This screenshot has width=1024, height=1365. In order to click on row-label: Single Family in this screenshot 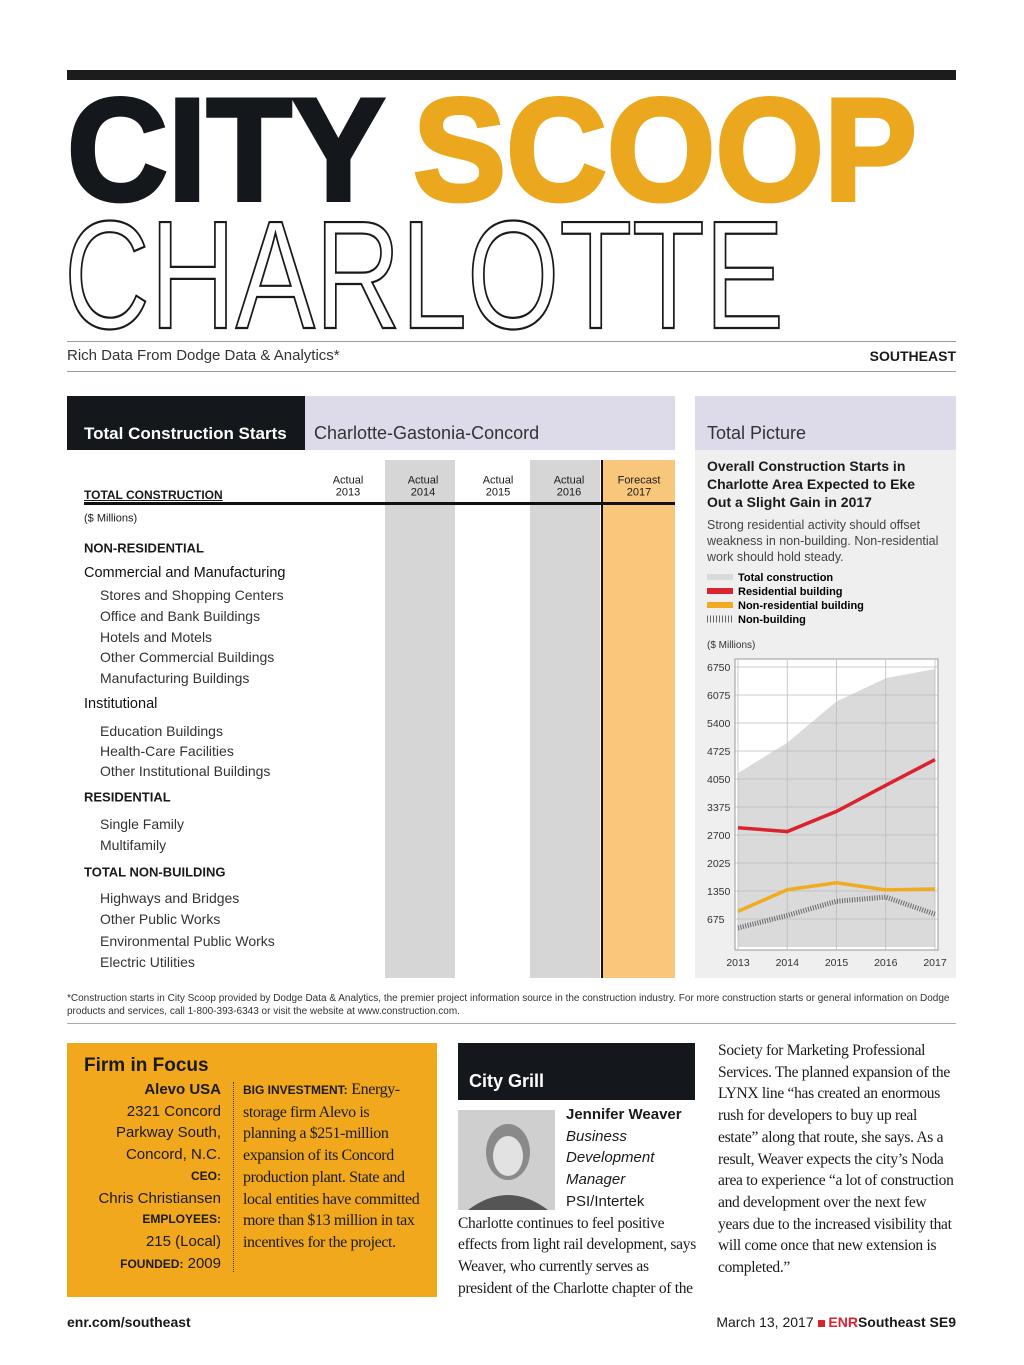, I will do `click(142, 824)`.